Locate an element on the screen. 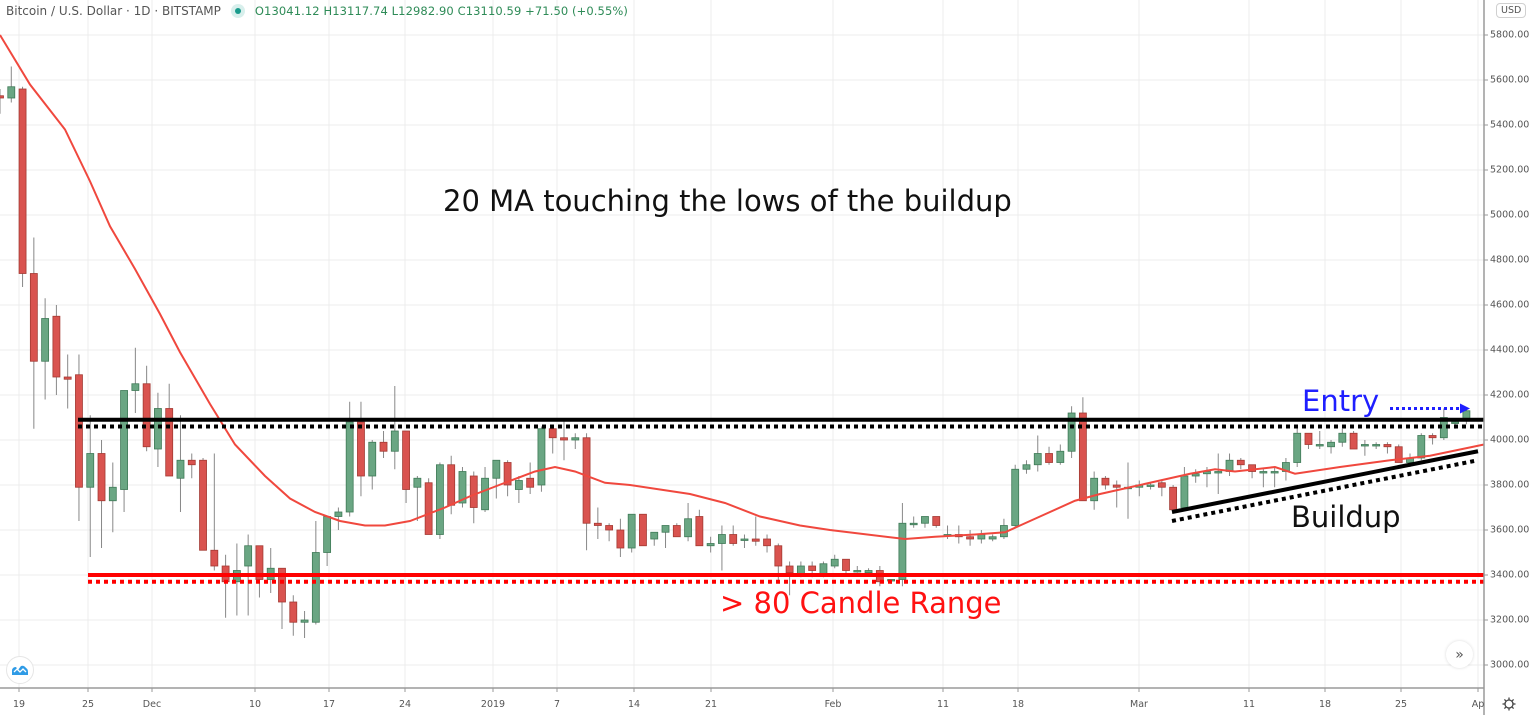  y-tick-label: 5400.00 is located at coordinates (1510, 125).